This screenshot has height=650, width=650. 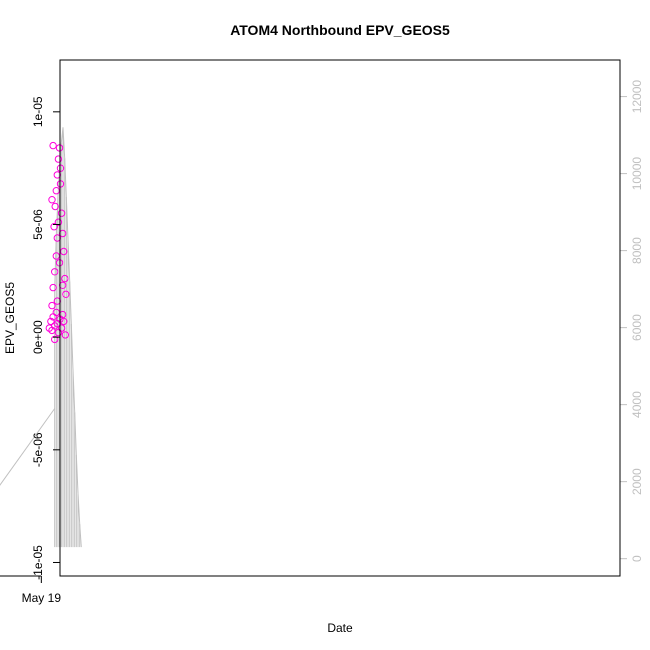 I want to click on y2-tick-label: 10000, so click(x=637, y=174).